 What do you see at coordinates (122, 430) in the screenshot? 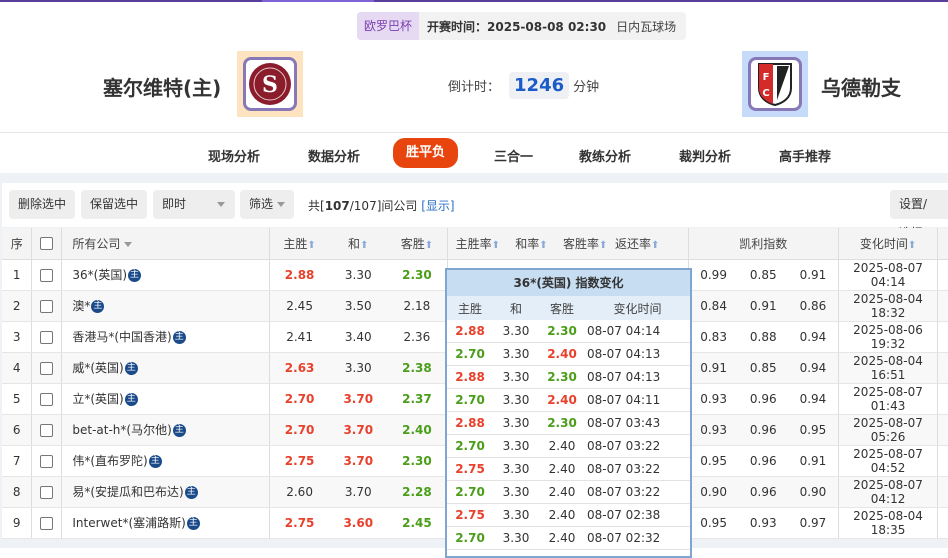
I see `company-name: bet-at-h*(马尔他)` at bounding box center [122, 430].